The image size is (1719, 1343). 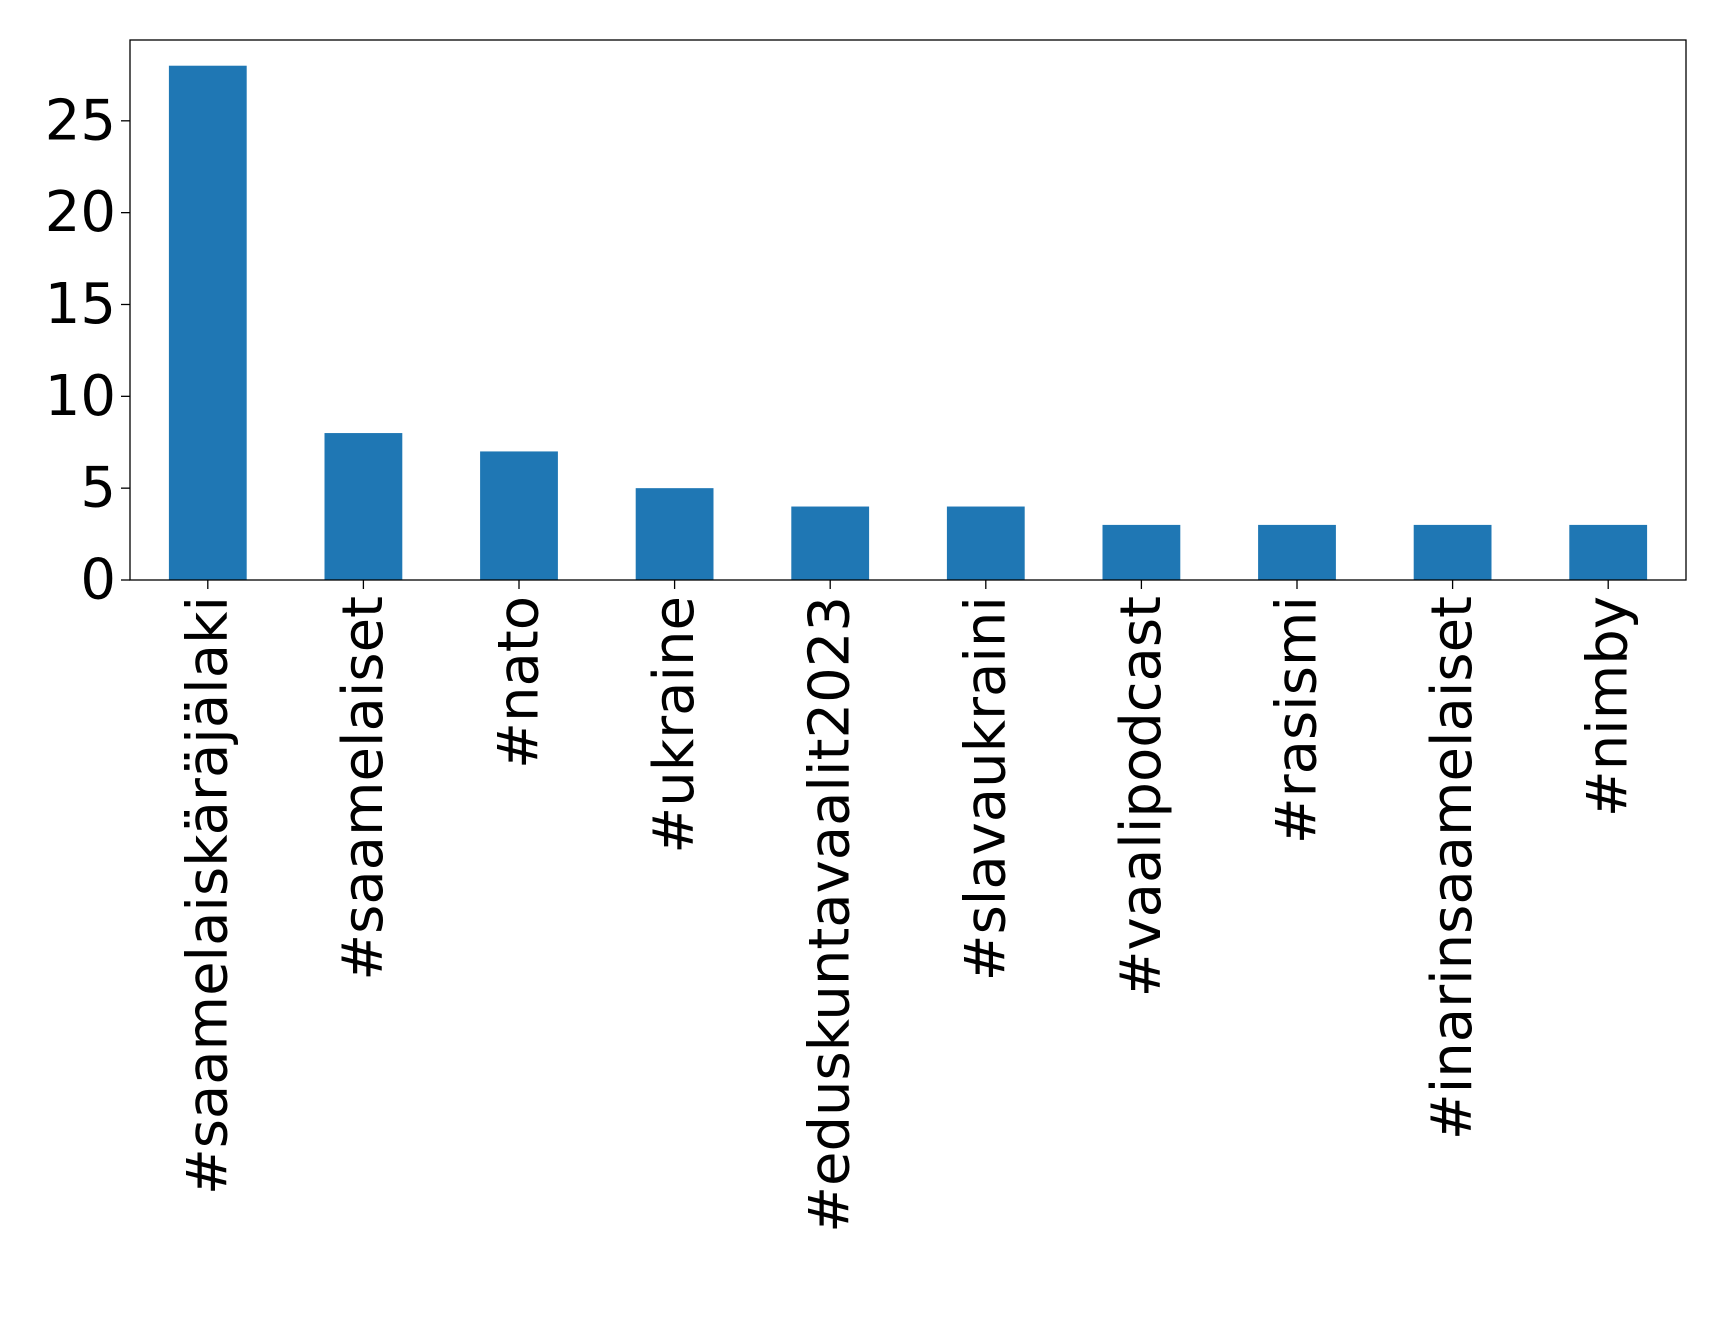 What do you see at coordinates (985, 788) in the screenshot?
I see `x-tick-label-5: #slavaukraini` at bounding box center [985, 788].